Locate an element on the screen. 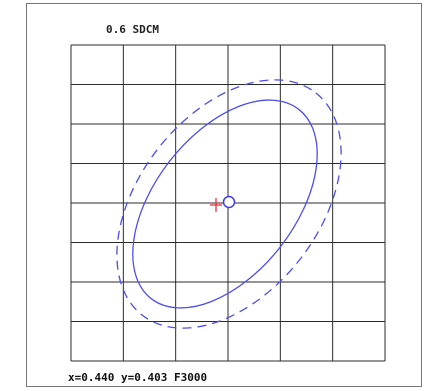  chart-title: 0.6 SDCM is located at coordinates (132, 29).